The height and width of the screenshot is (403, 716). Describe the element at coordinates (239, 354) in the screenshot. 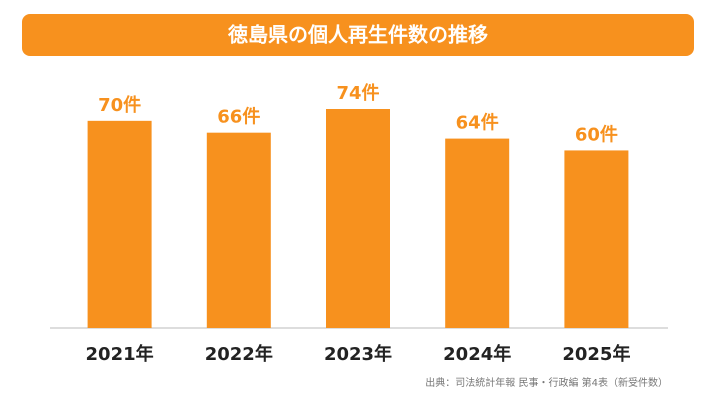

I see `x-tick-label: 2022年` at that location.